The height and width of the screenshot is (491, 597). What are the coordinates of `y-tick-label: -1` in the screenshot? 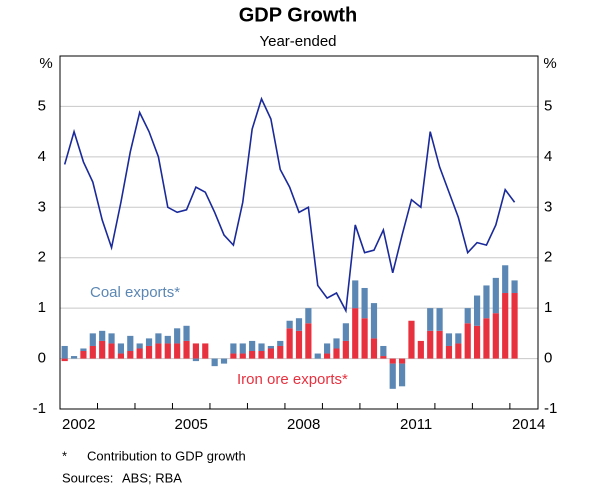 It's located at (39, 408).